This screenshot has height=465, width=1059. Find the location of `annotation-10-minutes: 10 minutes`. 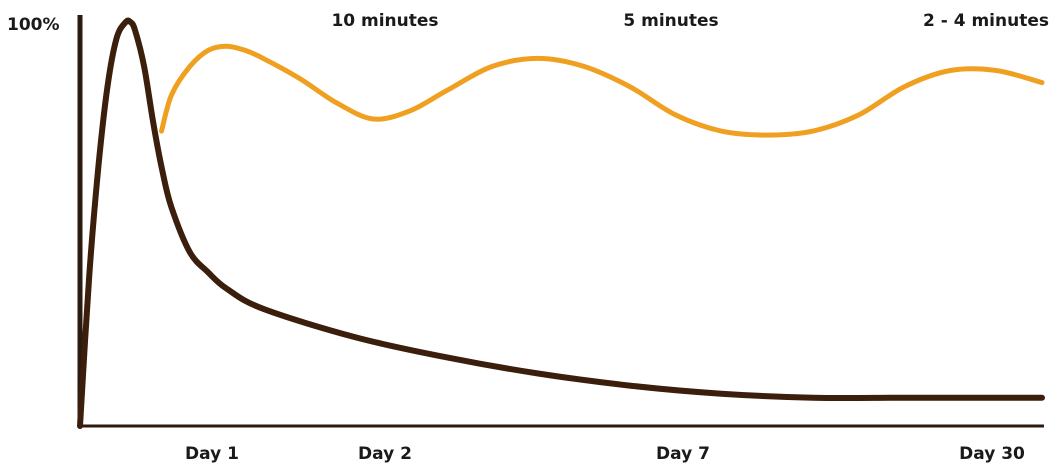

annotation-10-minutes: 10 minutes is located at coordinates (384, 21).